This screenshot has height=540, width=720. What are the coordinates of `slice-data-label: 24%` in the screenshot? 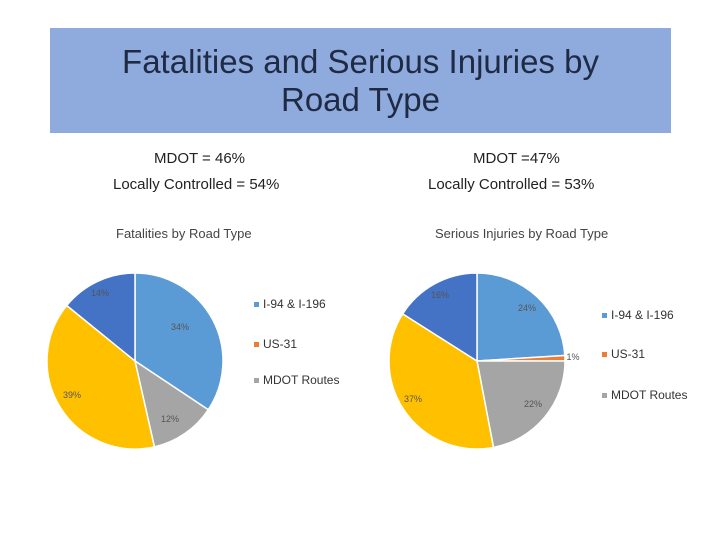 It's located at (527, 308).